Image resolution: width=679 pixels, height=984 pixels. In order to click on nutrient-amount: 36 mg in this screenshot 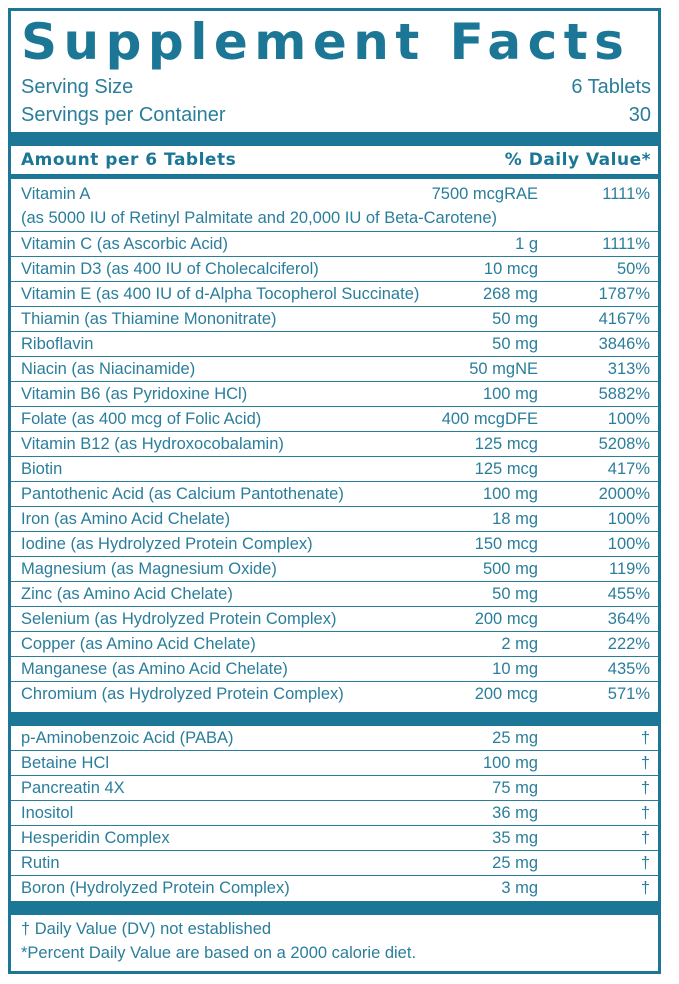, I will do `click(515, 813)`.